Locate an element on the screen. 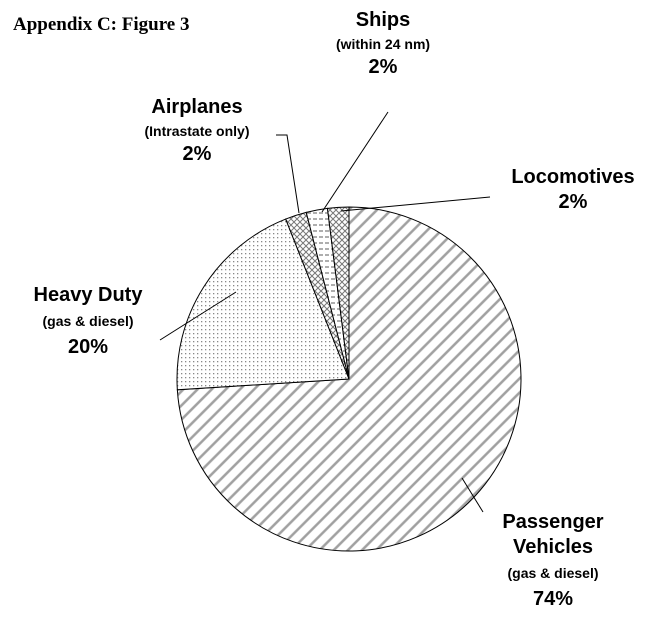 This screenshot has height=631, width=661. slice-label: Airplanes (Intrastate only) 2% is located at coordinates (197, 131).